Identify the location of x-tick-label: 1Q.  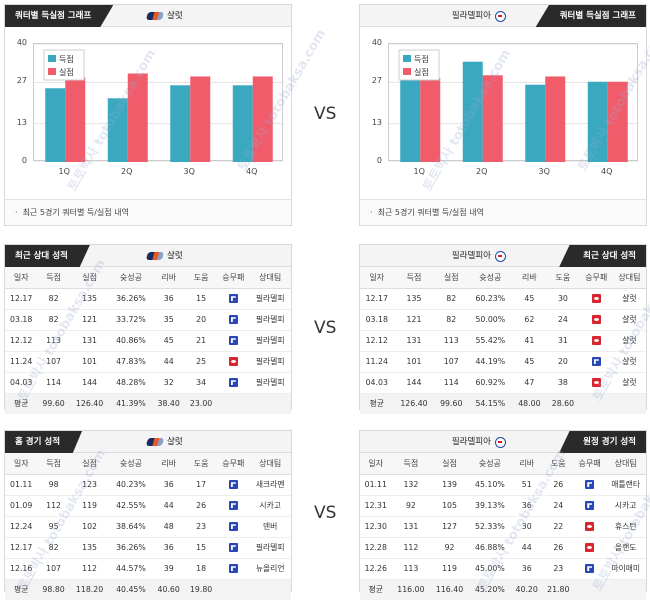
(64, 171).